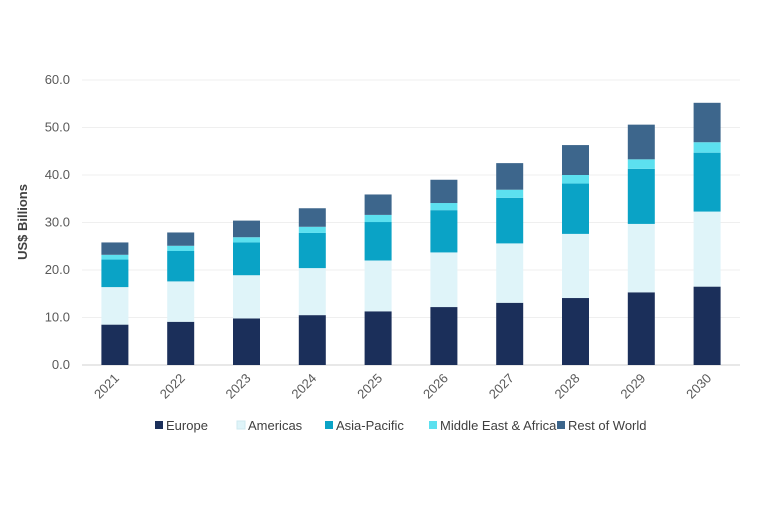 The height and width of the screenshot is (511, 768). What do you see at coordinates (61, 364) in the screenshot?
I see `y-tick-label: 0.0` at bounding box center [61, 364].